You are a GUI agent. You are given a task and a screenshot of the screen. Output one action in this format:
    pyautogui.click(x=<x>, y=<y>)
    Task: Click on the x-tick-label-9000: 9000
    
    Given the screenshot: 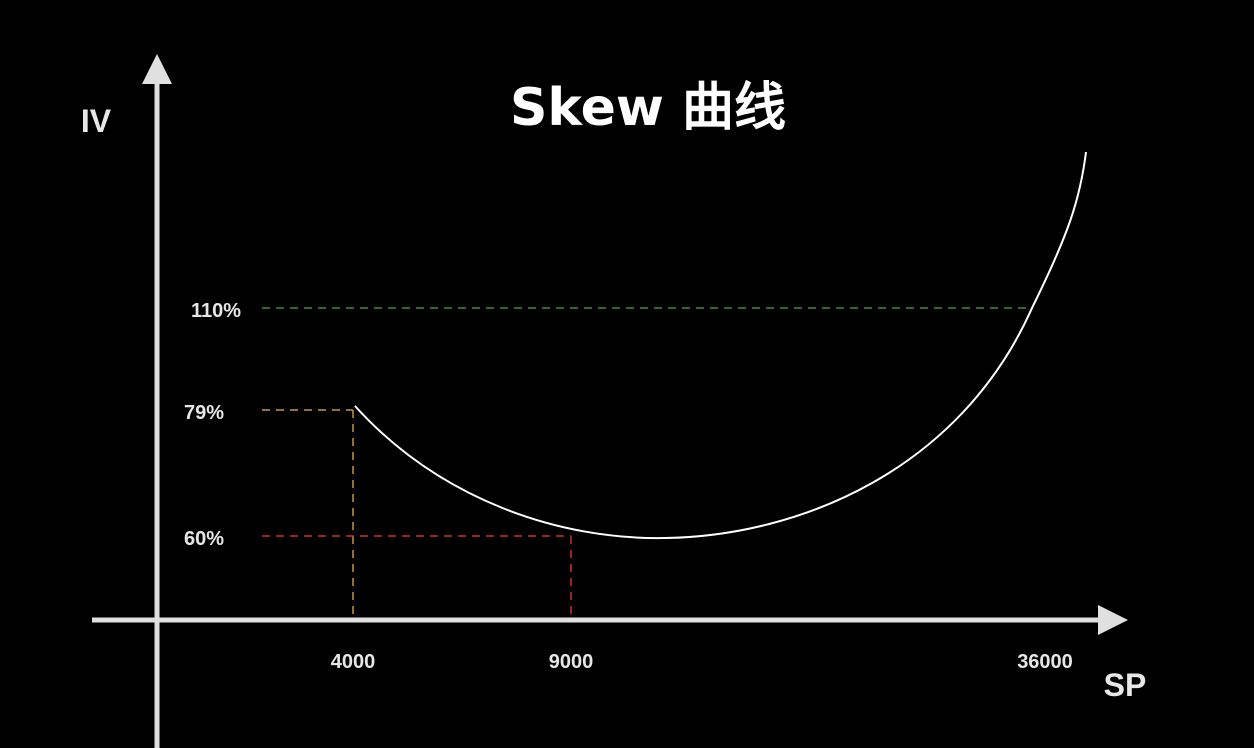 What is the action you would take?
    pyautogui.click(x=571, y=662)
    